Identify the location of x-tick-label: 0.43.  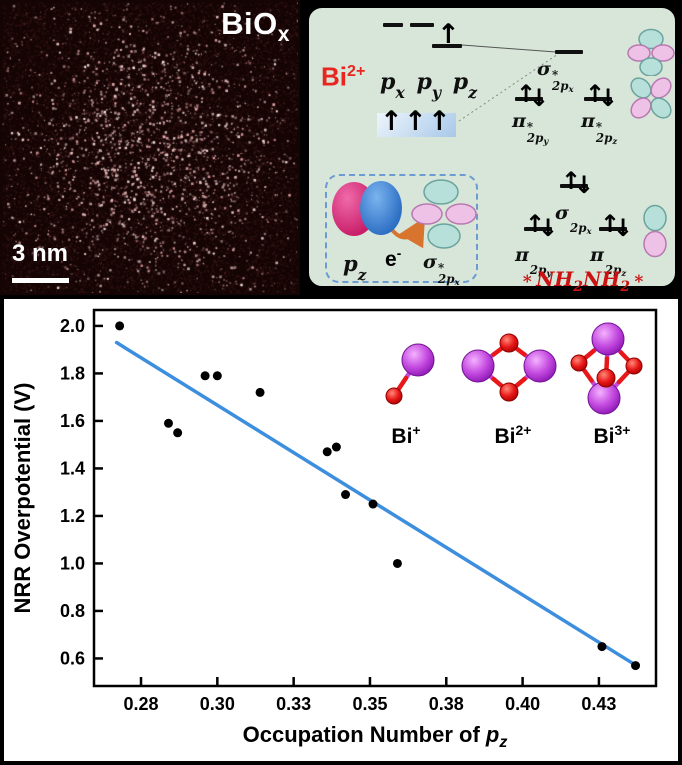
(598, 704).